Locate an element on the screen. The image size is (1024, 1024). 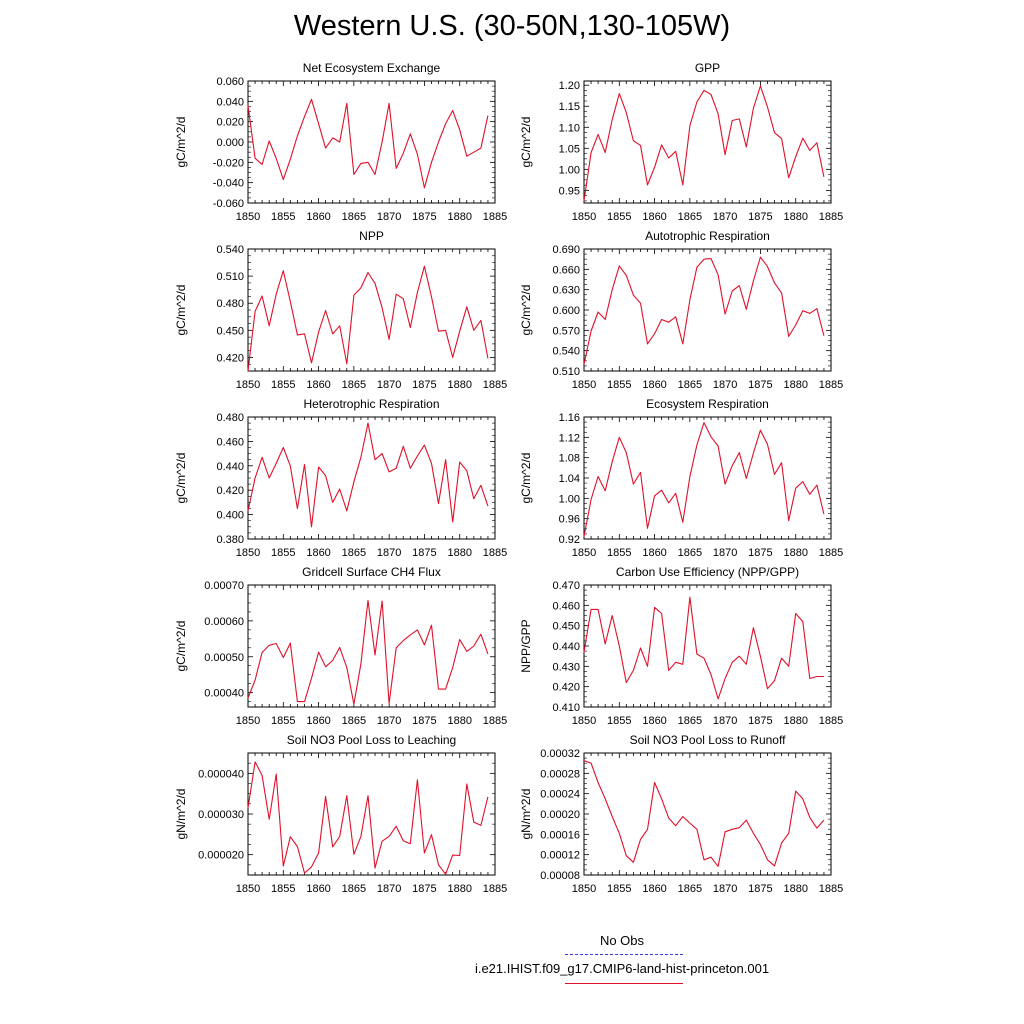
y-tick-label: 0.410 is located at coordinates (566, 708).